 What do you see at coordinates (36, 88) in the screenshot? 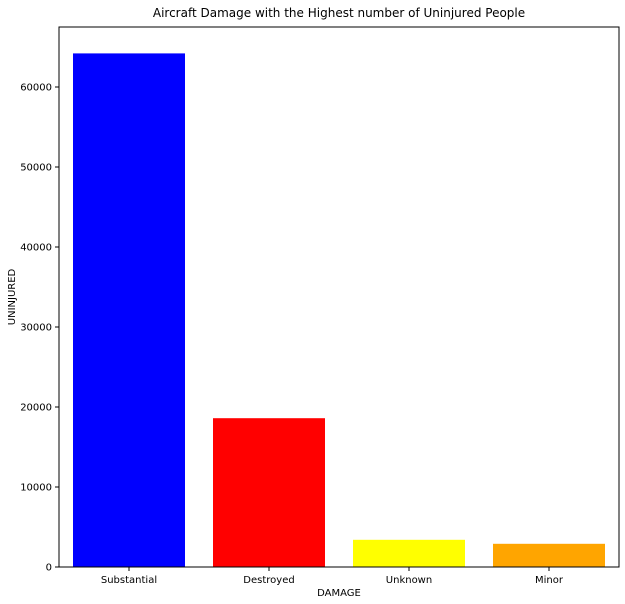
I see `y-tick-label: 60000` at bounding box center [36, 88].